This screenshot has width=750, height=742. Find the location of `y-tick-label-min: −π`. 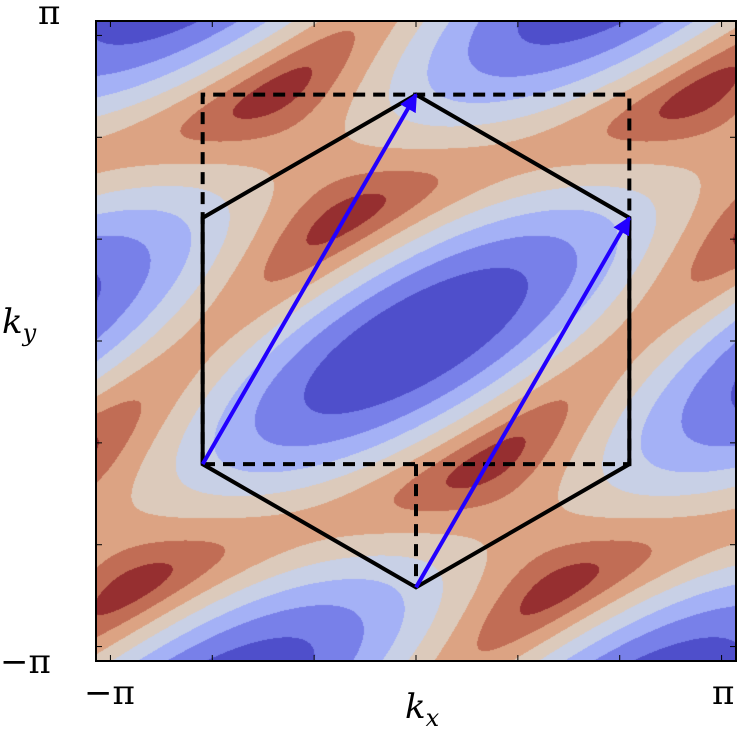

y-tick-label-min: −π is located at coordinates (25, 662).